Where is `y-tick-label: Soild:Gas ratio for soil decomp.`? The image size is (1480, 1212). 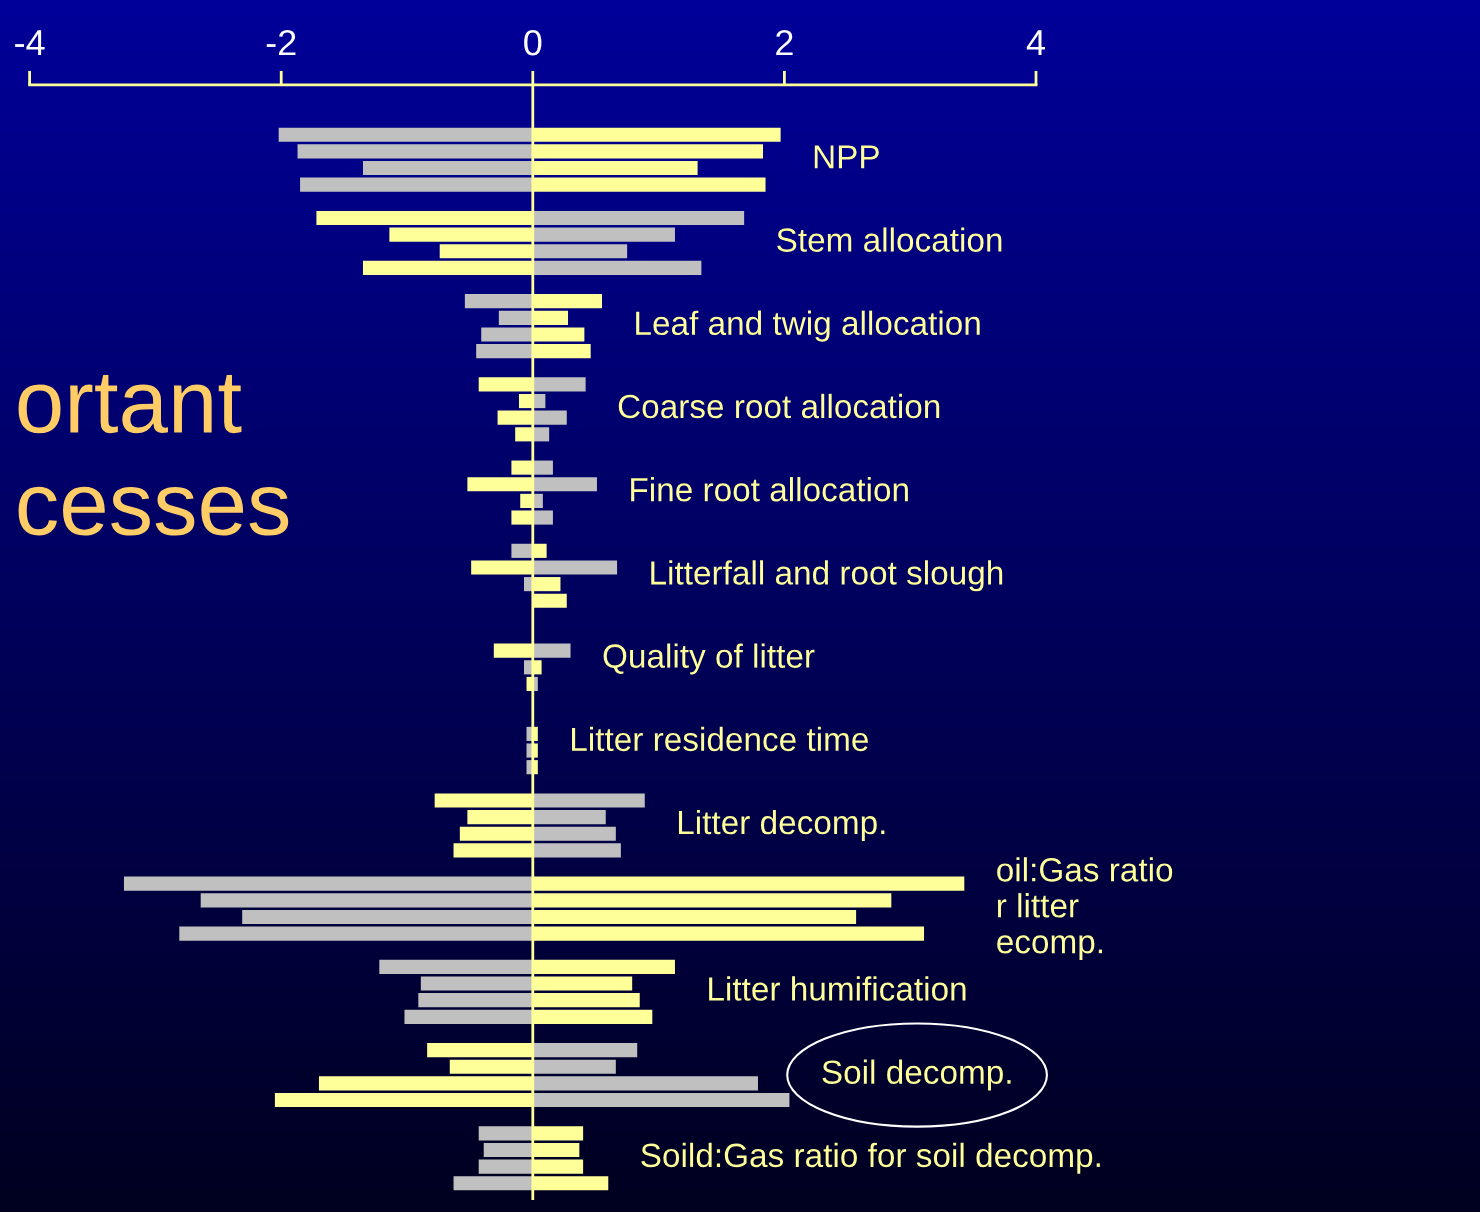
y-tick-label: Soild:Gas ratio for soil decomp. is located at coordinates (870, 1158).